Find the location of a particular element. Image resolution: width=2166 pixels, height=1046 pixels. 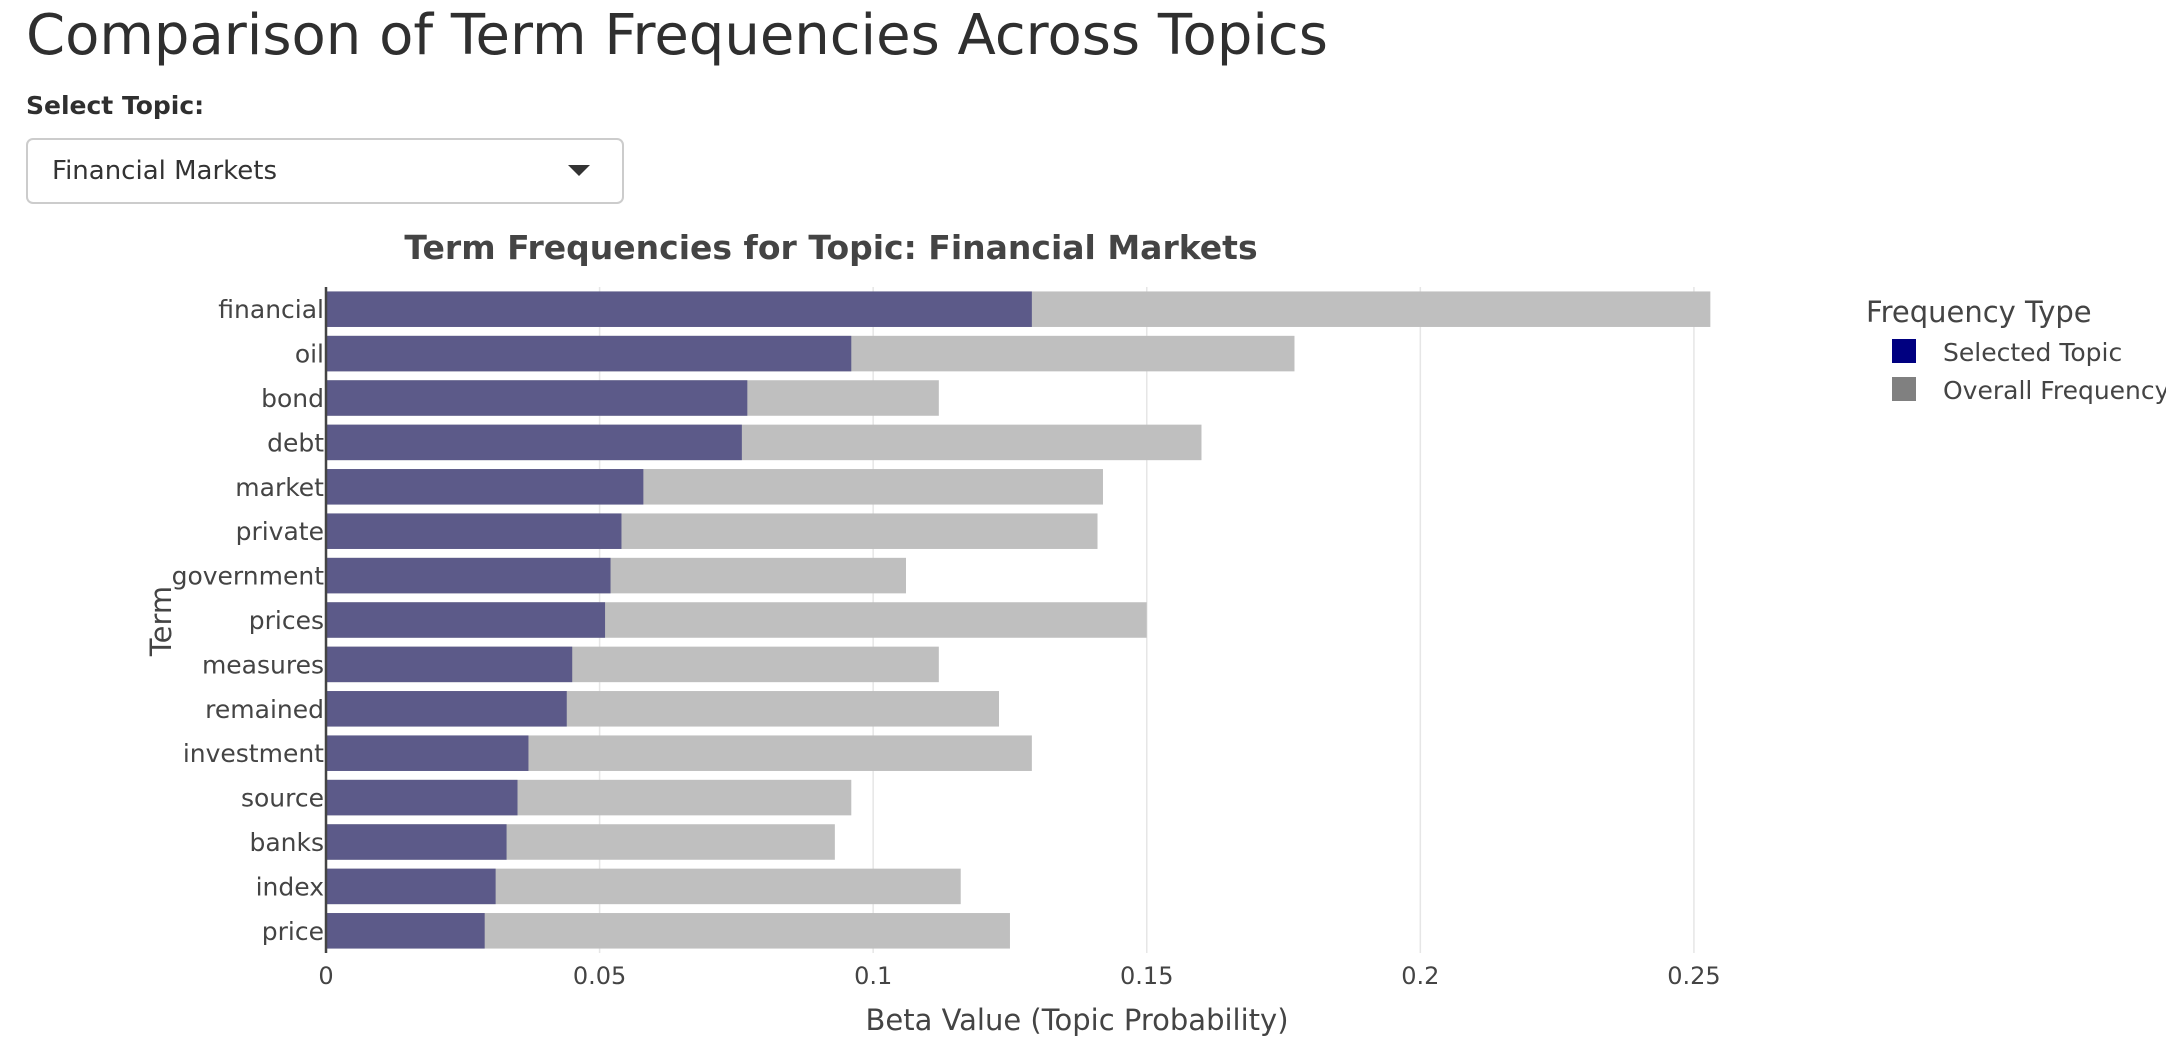

bar-selected-topic-price is located at coordinates (405, 931).